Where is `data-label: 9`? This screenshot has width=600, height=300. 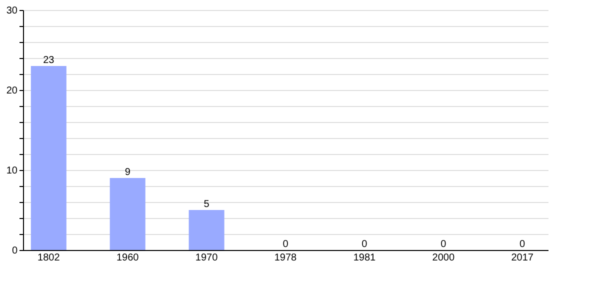 data-label: 9 is located at coordinates (127, 172).